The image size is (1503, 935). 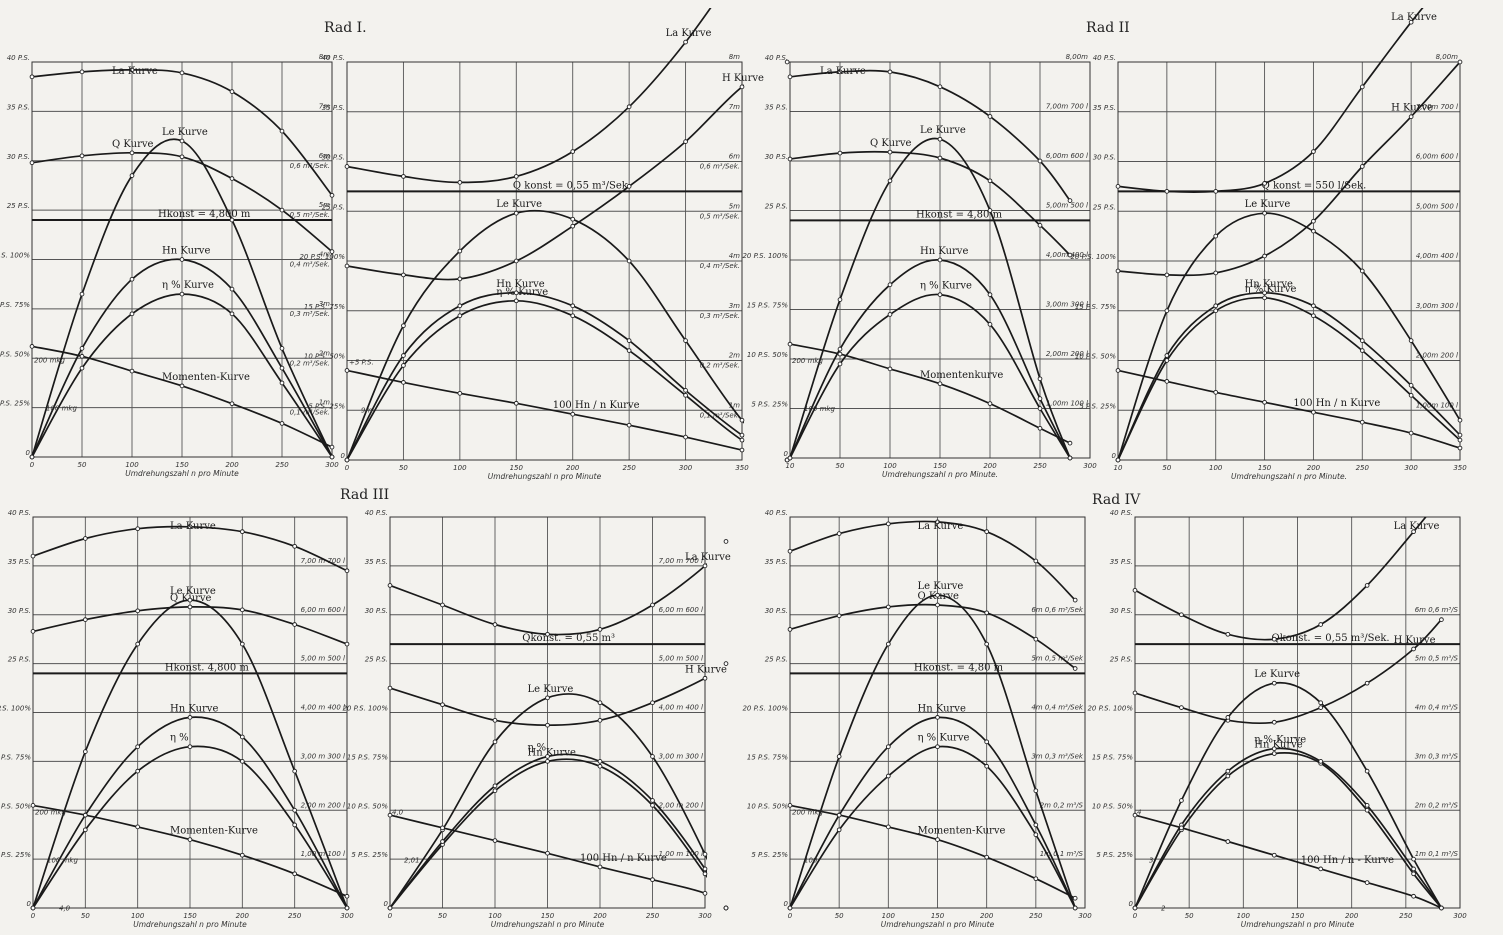 I want to click on x-axis-label: Umdrehungszahl n pro Minute, so click(x=548, y=924).